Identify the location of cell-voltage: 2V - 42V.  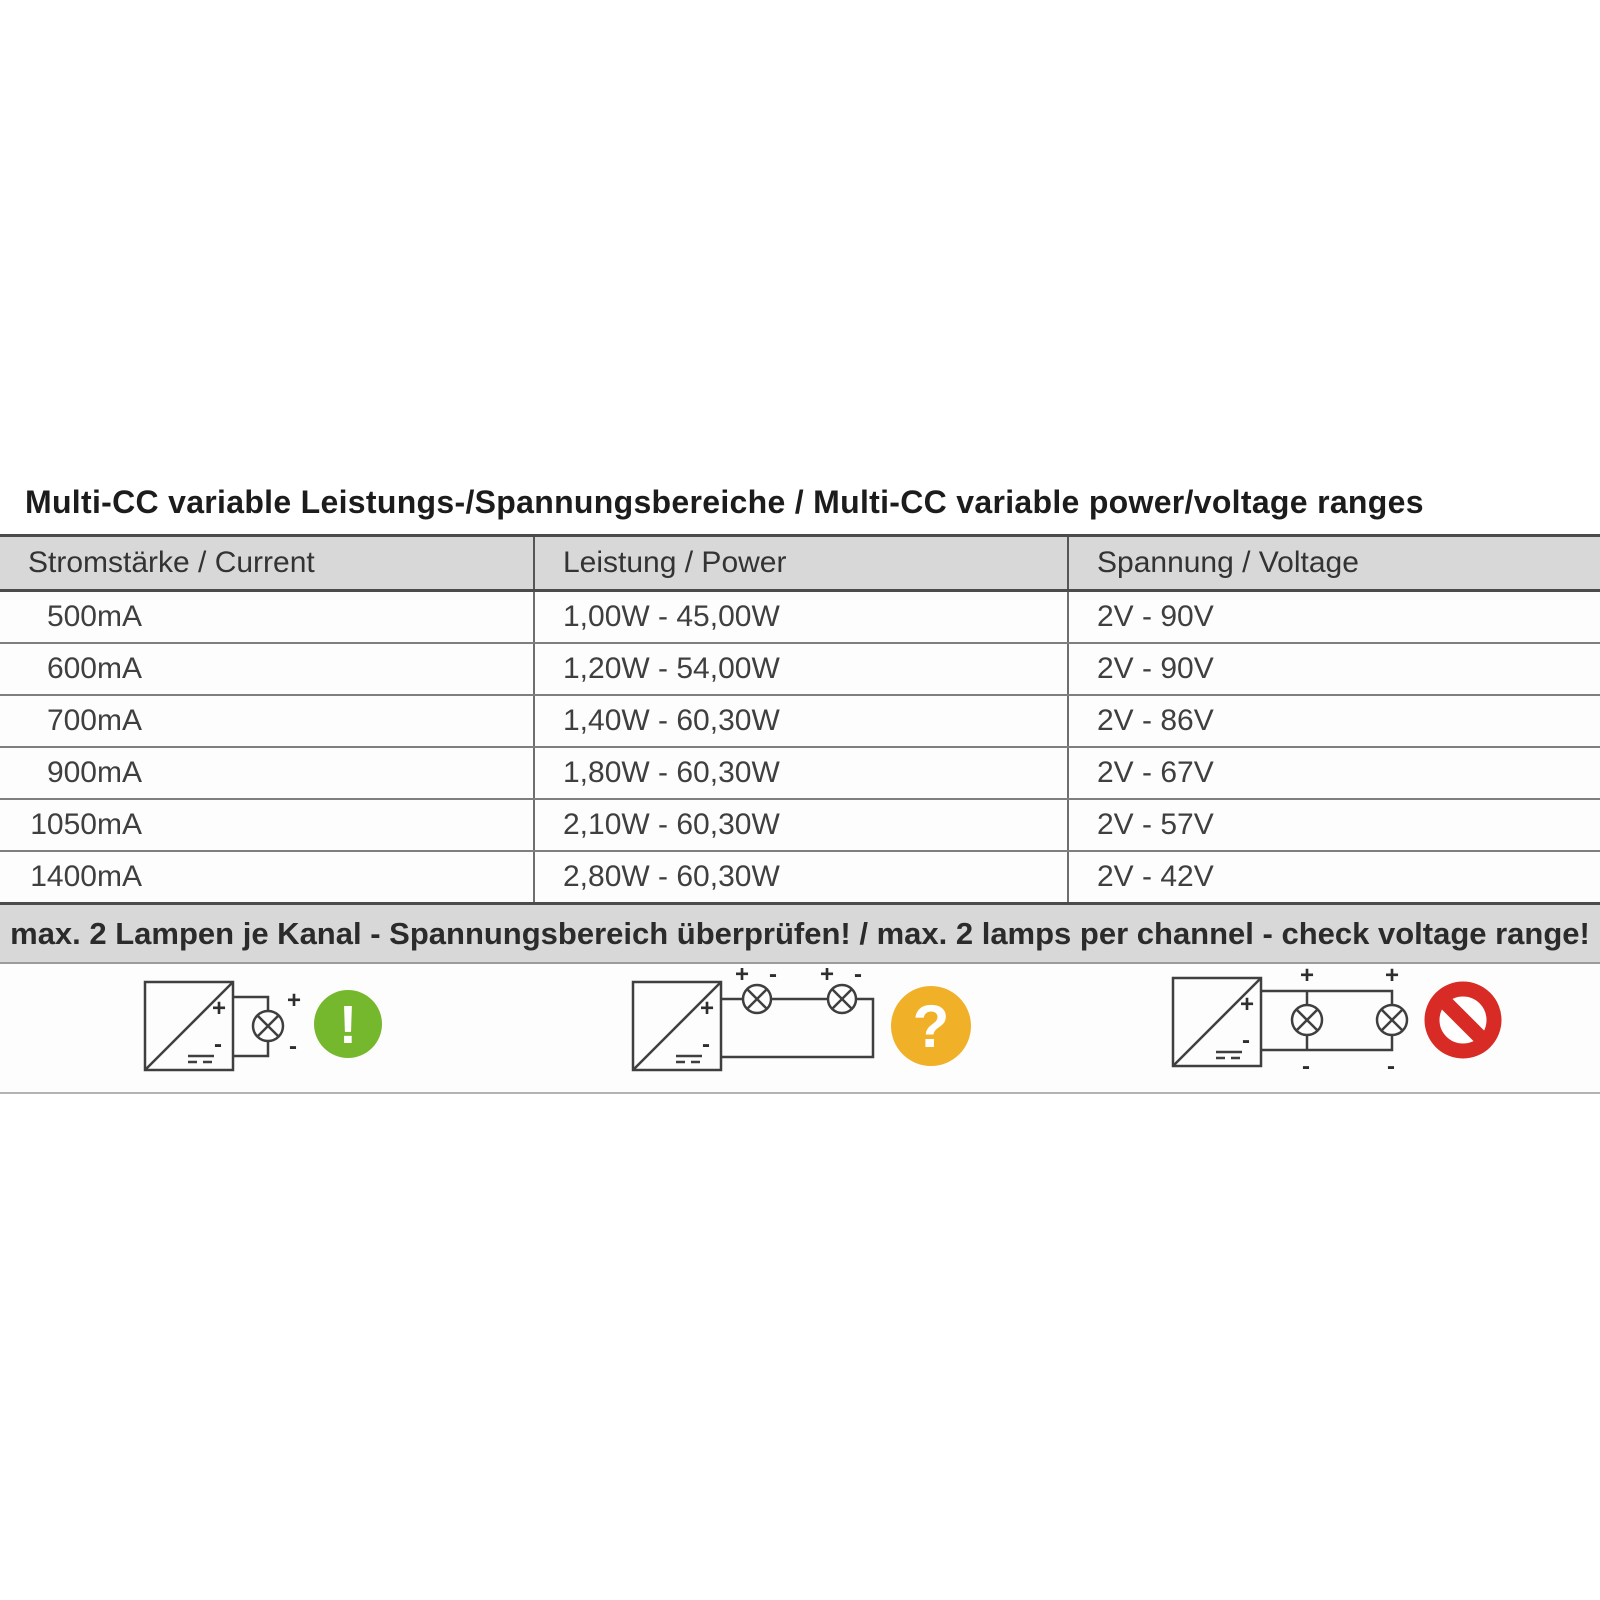
(1333, 877).